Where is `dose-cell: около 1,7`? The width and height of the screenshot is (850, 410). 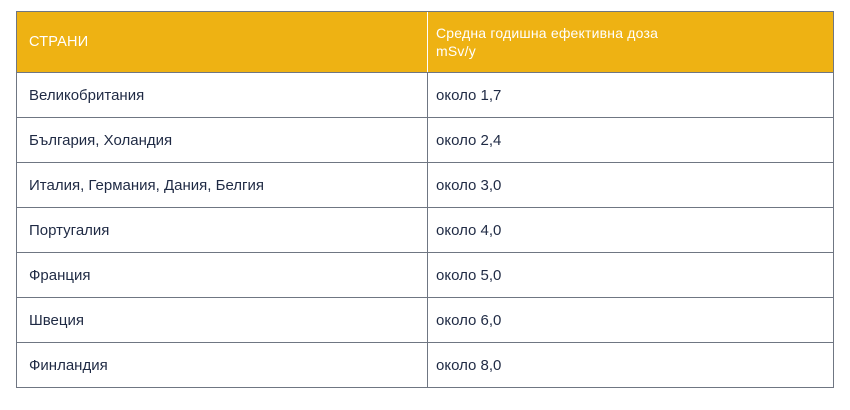 dose-cell: около 1,7 is located at coordinates (469, 95).